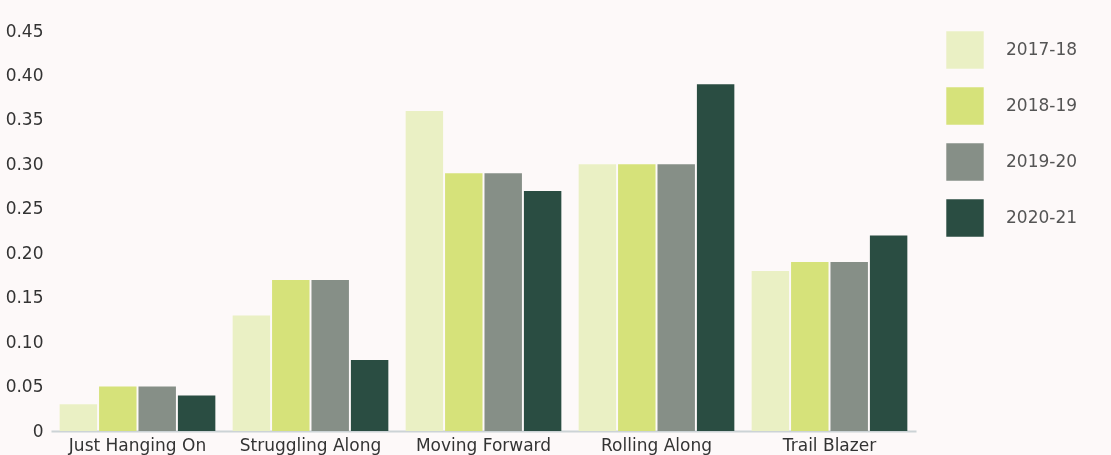 This screenshot has height=455, width=1111. What do you see at coordinates (1042, 217) in the screenshot?
I see `legend-label: 2020-21` at bounding box center [1042, 217].